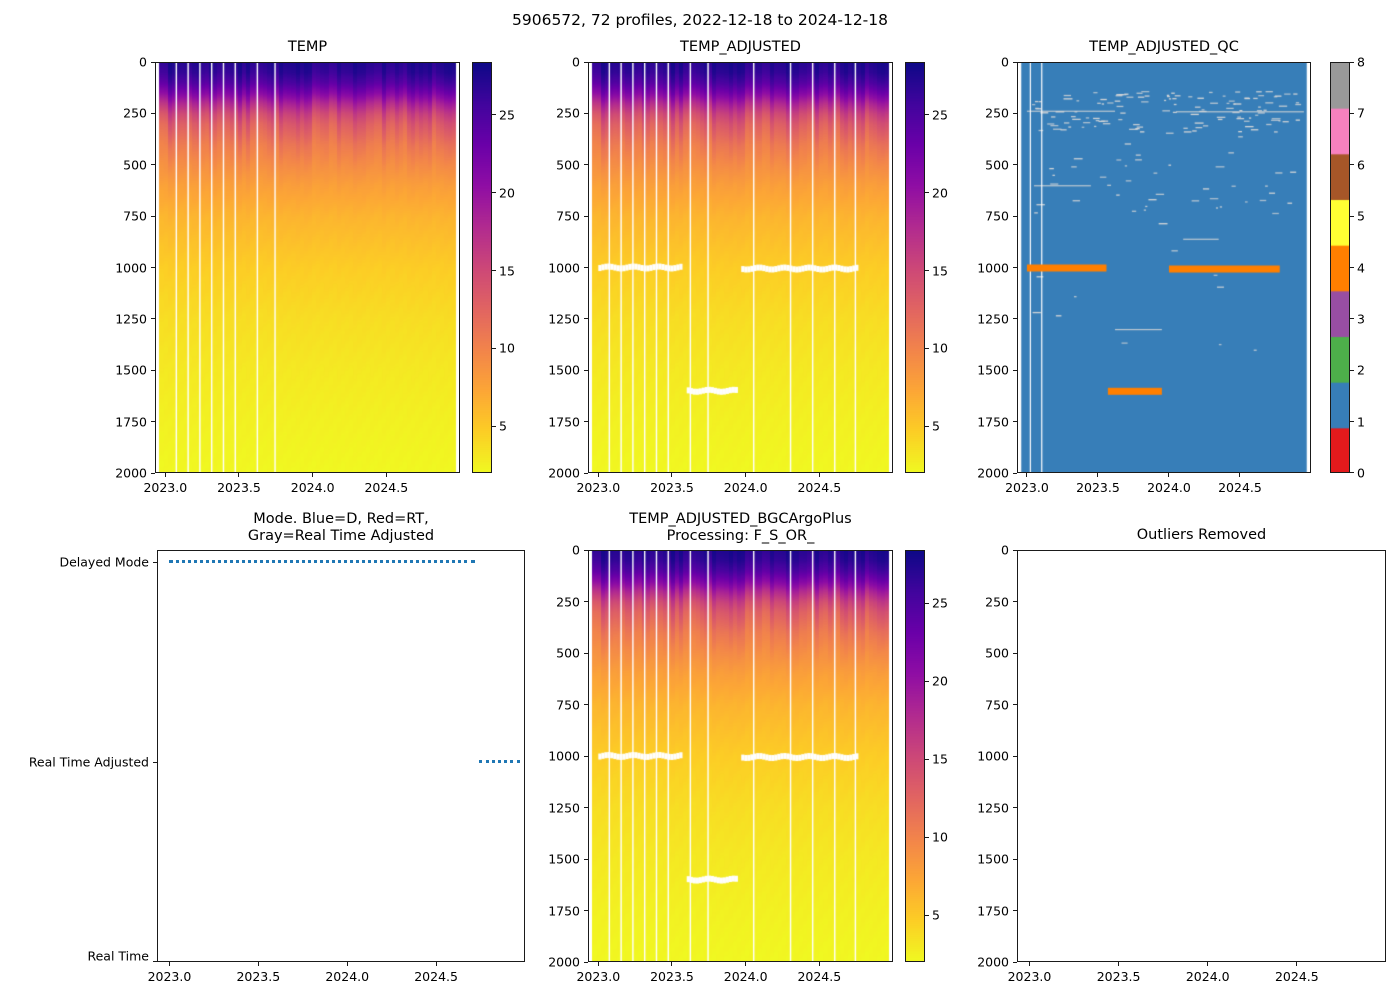  I want to click on mode-ytick-label: Real Time, so click(118, 956).